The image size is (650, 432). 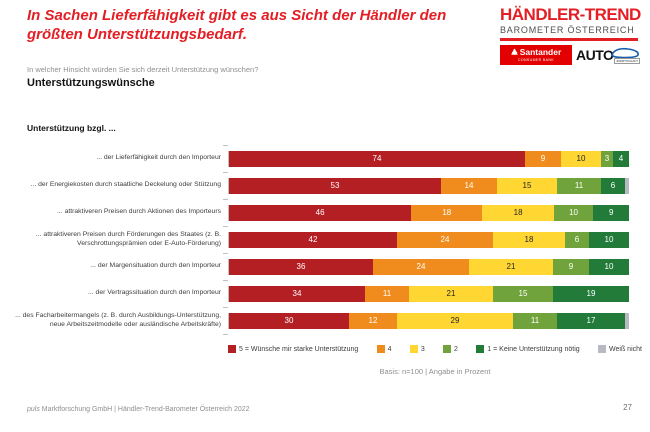 What do you see at coordinates (570, 14) in the screenshot?
I see `brand-title: HÄNDLER-TREND` at bounding box center [570, 14].